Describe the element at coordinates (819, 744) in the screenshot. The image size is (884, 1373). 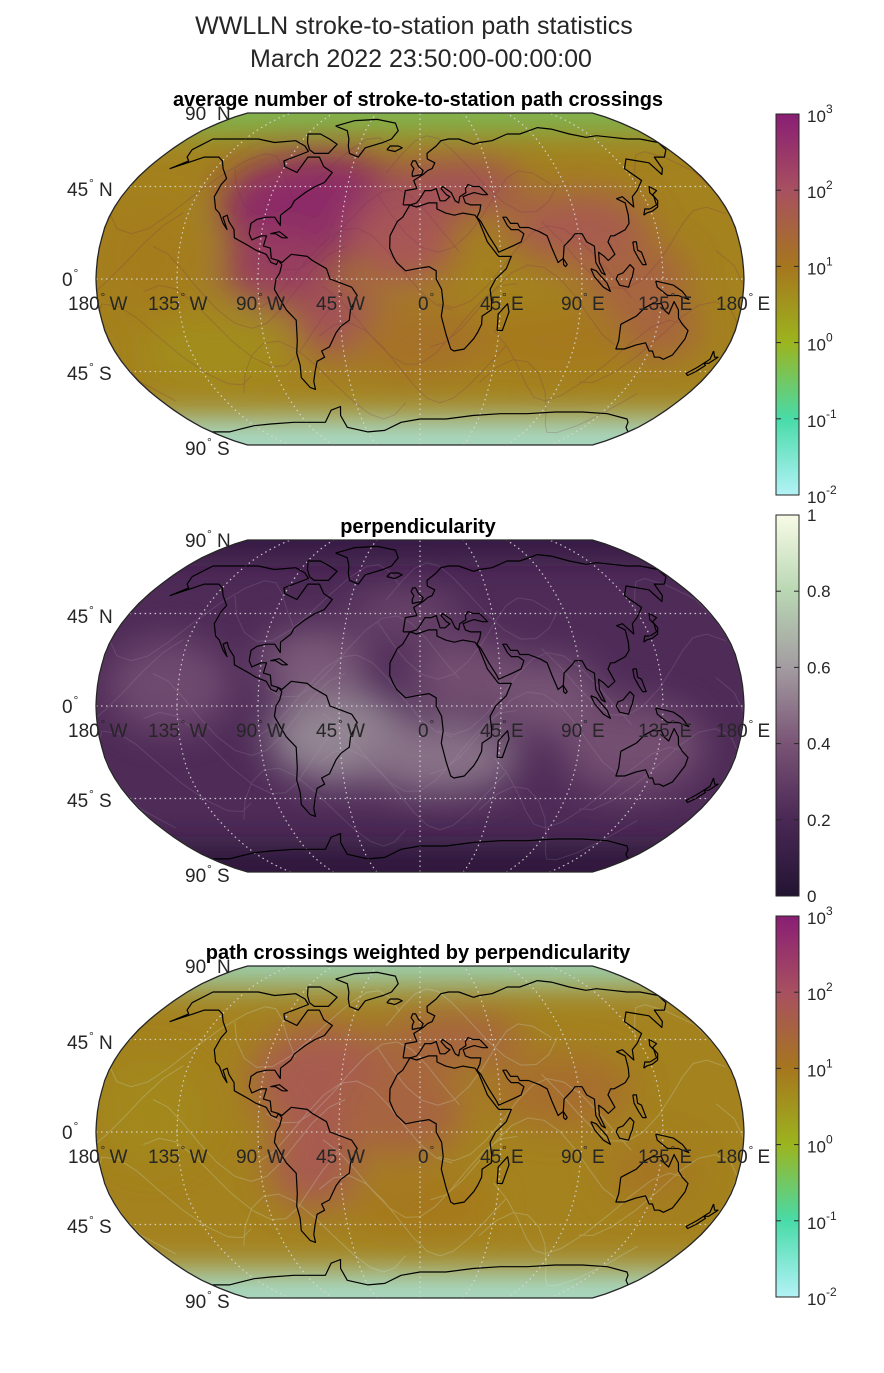
I see `svg-text: 0.4` at that location.